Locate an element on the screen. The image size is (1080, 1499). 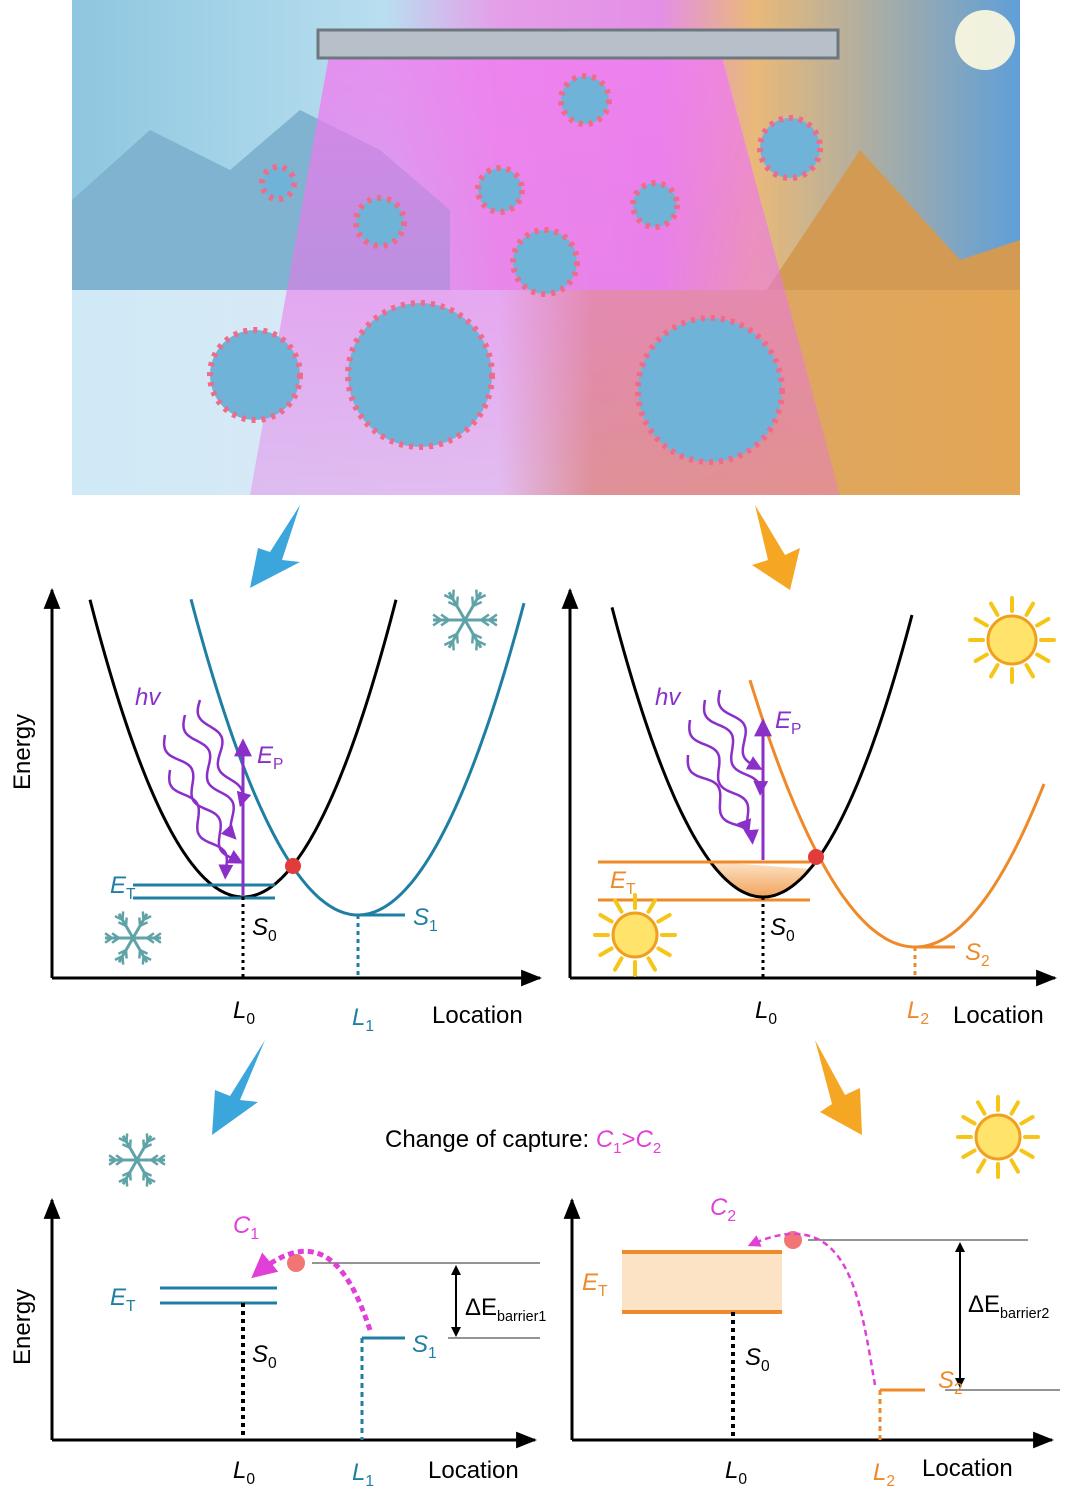
caption: Change of capture: C1​>C2​ is located at coordinates (523, 1141).